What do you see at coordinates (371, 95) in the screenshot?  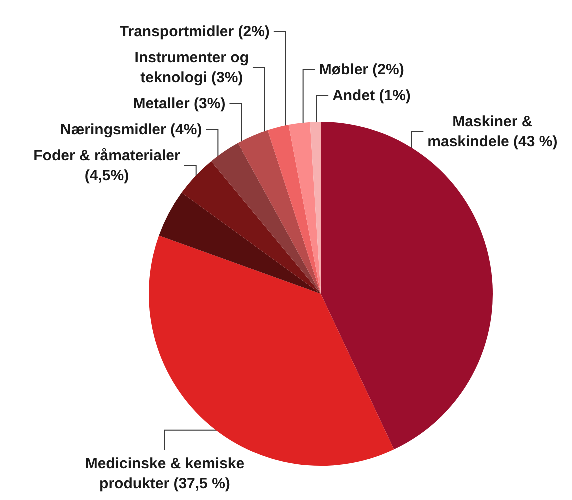 I see `slice-label: Andet (1%)` at bounding box center [371, 95].